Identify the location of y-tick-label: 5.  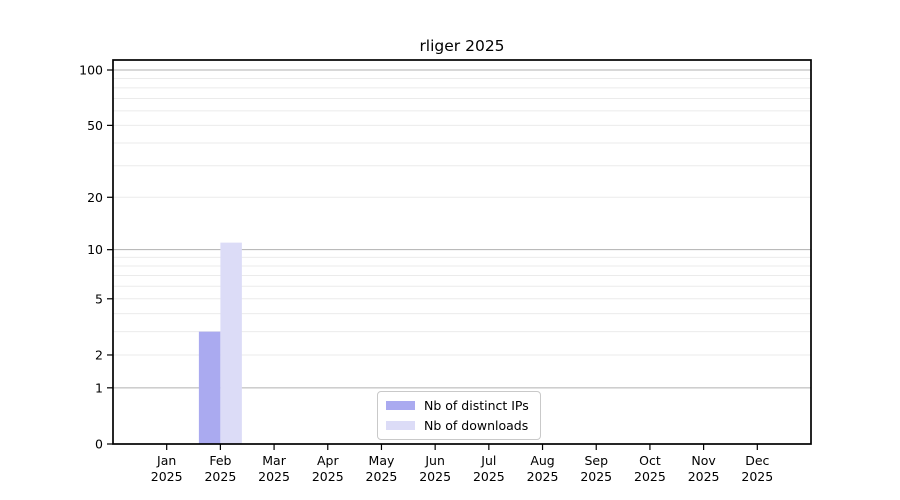
(99, 298).